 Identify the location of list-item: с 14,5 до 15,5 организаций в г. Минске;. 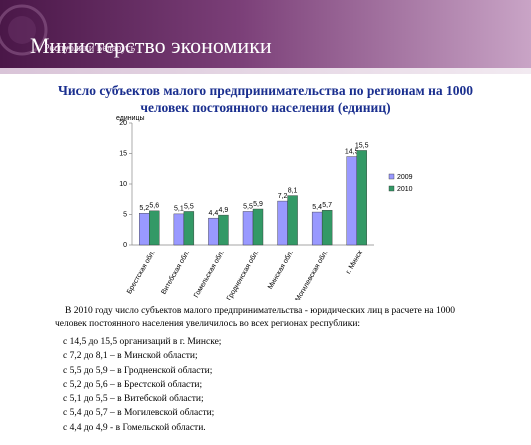
(142, 342).